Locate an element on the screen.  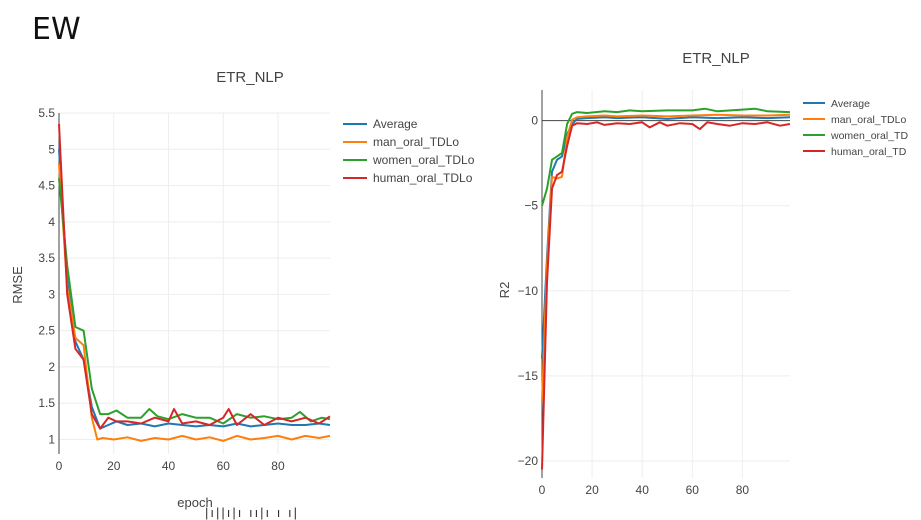
chart-left-ylabel: RMSE is located at coordinates (17, 285).